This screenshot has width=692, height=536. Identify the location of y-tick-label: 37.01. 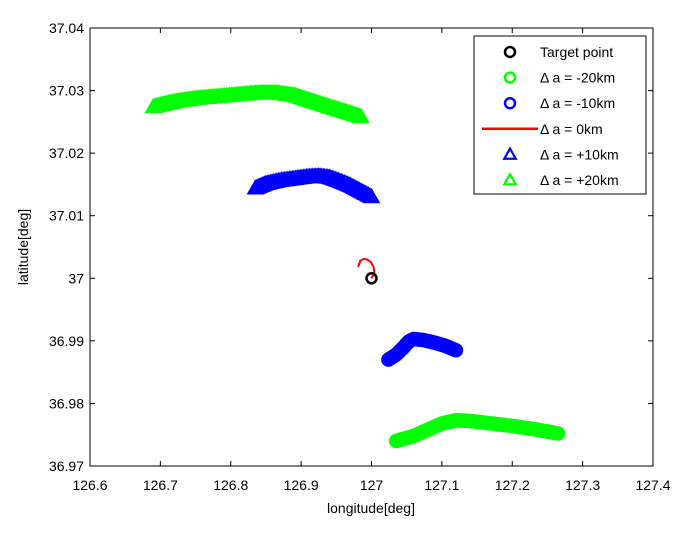
(66, 216).